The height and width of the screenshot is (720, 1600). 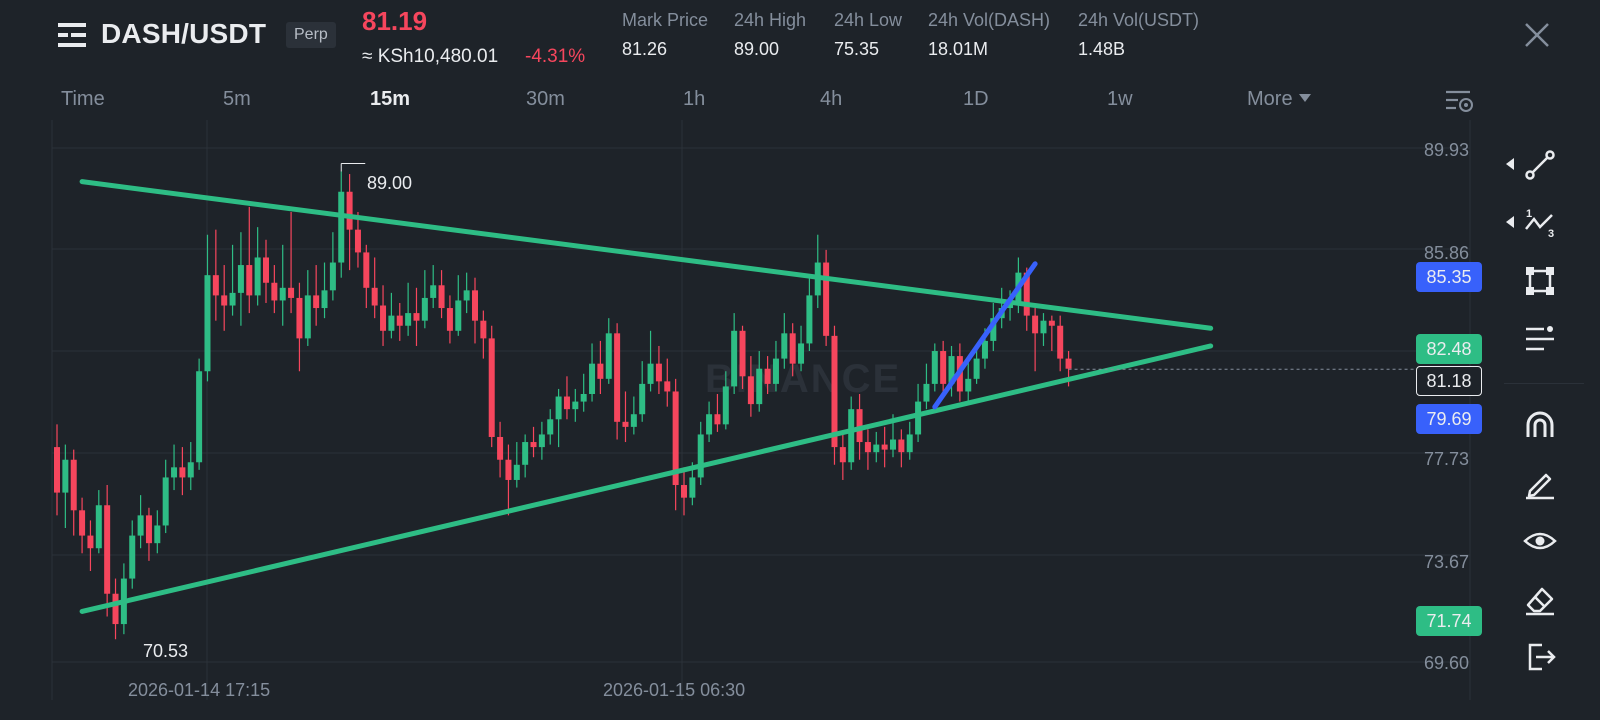 I want to click on tab-15m: 15m, so click(x=390, y=99).